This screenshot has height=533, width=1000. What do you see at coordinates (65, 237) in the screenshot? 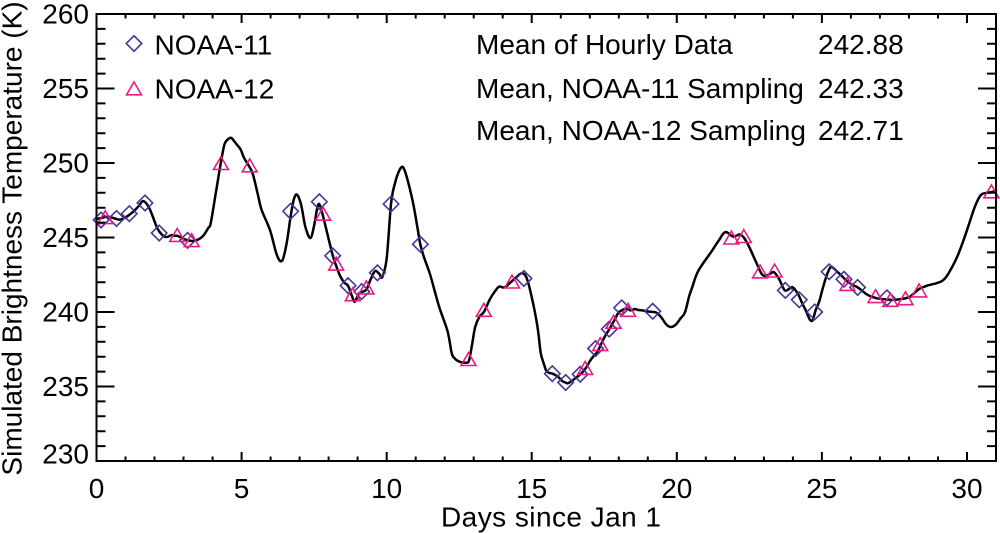
I see `svg-text: 245` at bounding box center [65, 237].